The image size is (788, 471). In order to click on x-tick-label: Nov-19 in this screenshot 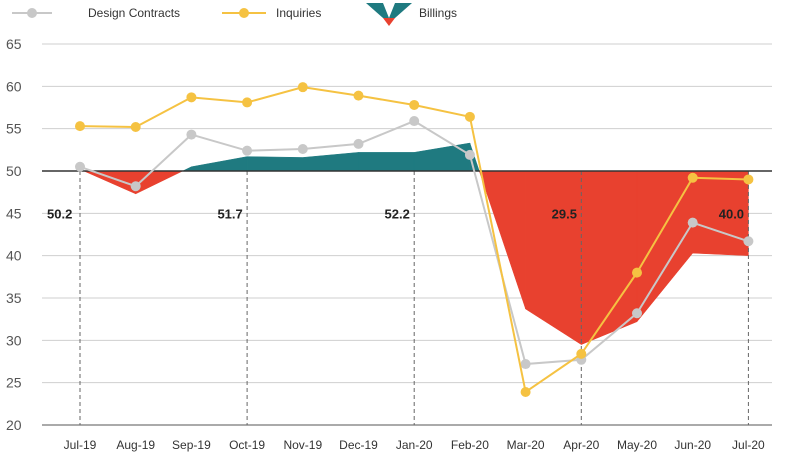, I will do `click(302, 445)`.